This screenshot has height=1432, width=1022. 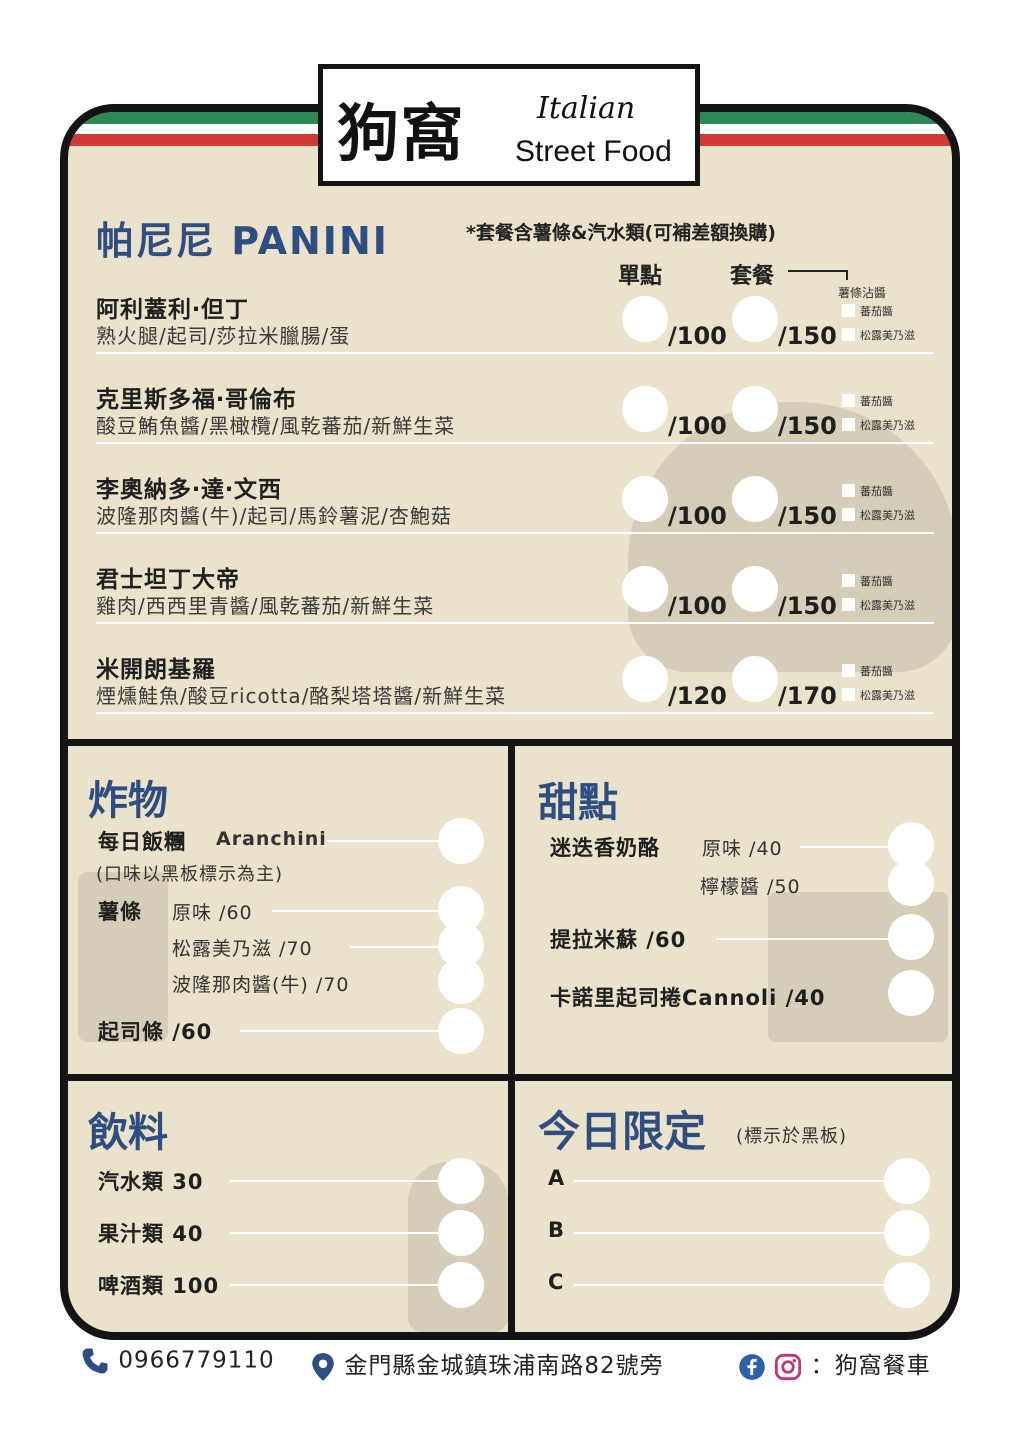 What do you see at coordinates (261, 985) in the screenshot?
I see `fries-option-bolognese: 波隆那肉醬(牛) /70` at bounding box center [261, 985].